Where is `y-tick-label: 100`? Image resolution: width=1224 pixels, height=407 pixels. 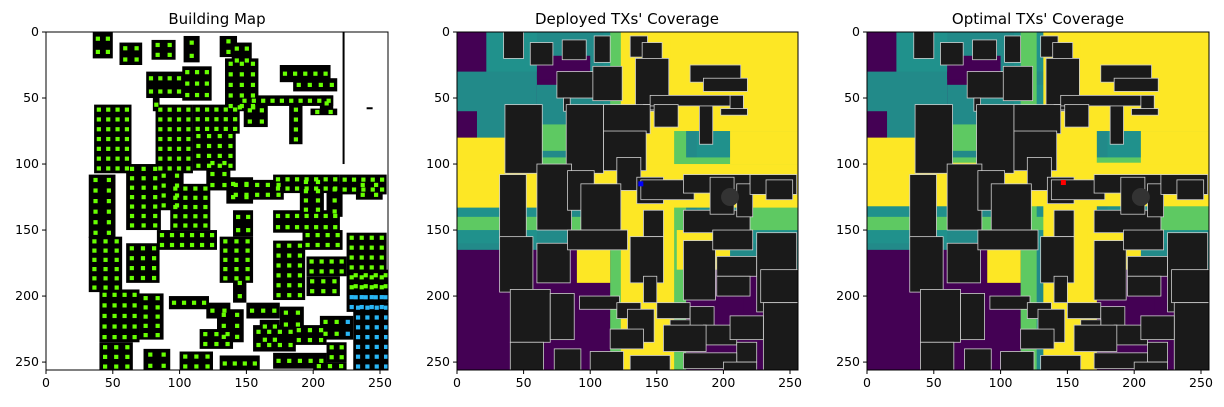 y-tick-label: 100 is located at coordinates (27, 163).